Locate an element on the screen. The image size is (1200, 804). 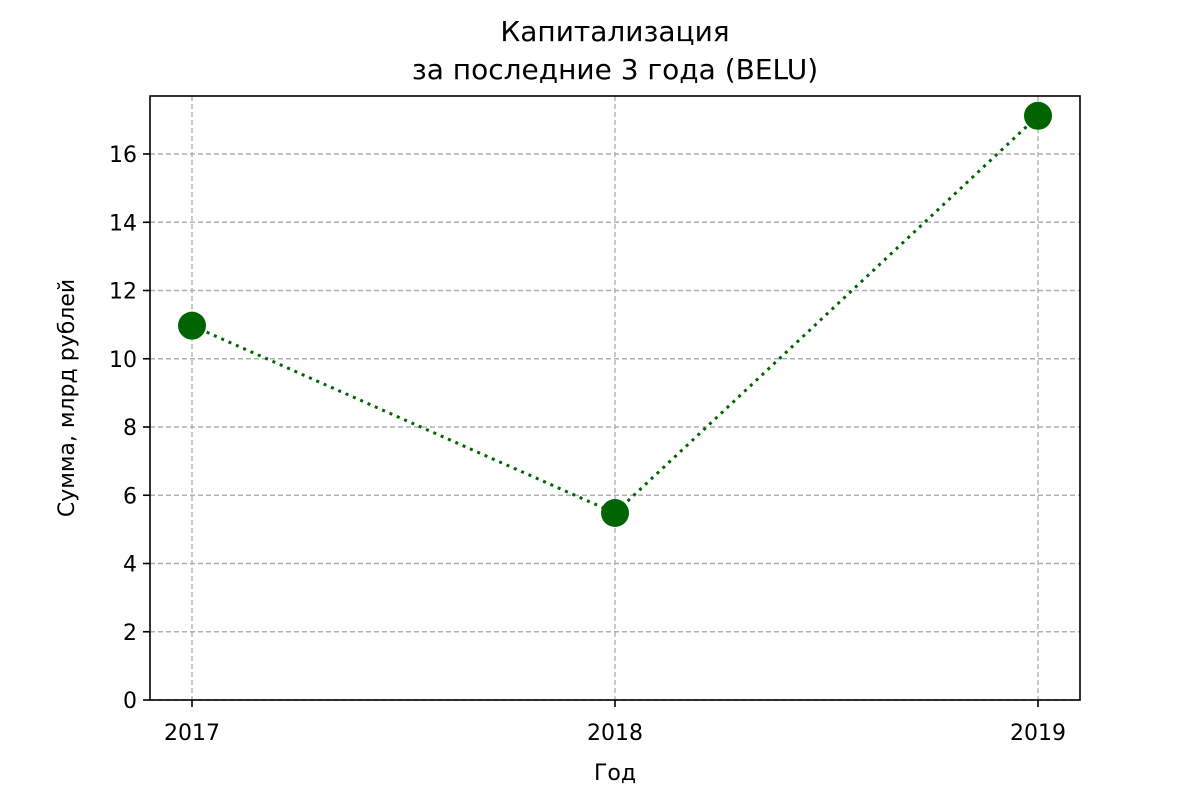
x-tick-label: 2018 is located at coordinates (615, 733).